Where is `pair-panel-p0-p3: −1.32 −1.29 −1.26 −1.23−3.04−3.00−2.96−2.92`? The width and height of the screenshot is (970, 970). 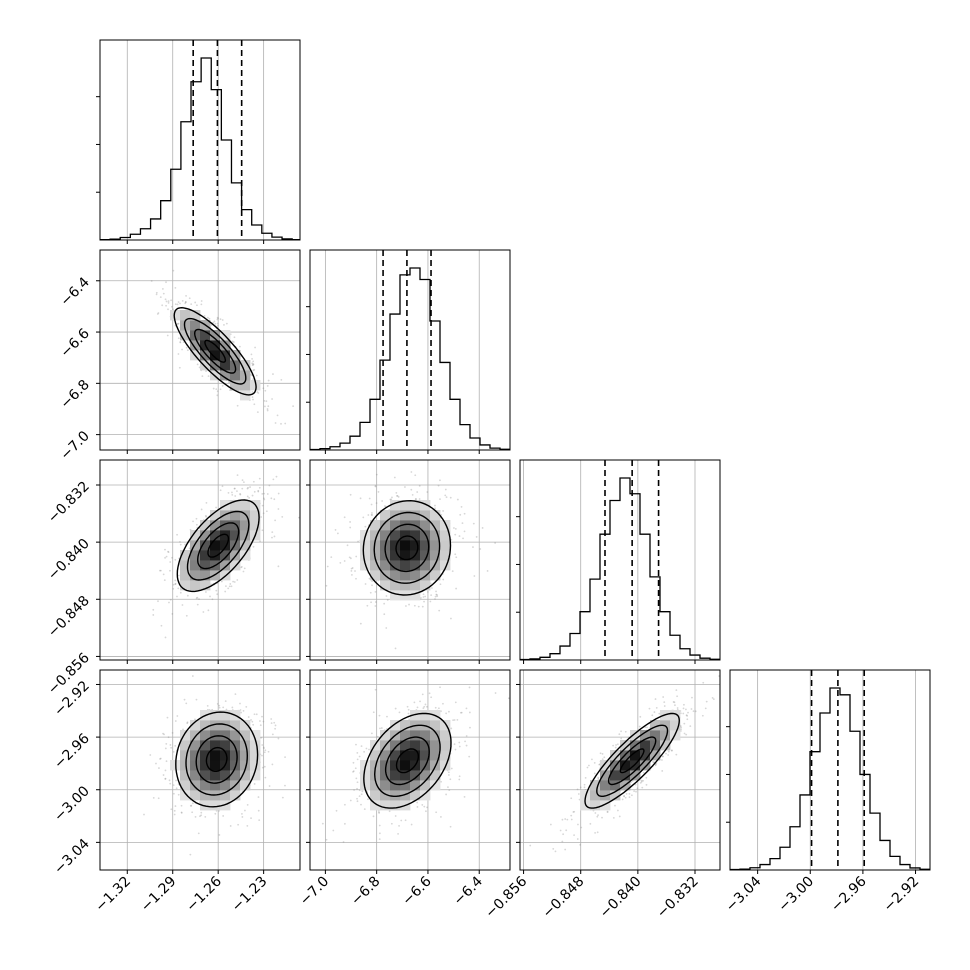 pair-panel-p0-p3: −1.32 −1.29 −1.26 −1.23−3.04−3.00−2.96−2.92 is located at coordinates (176, 792).